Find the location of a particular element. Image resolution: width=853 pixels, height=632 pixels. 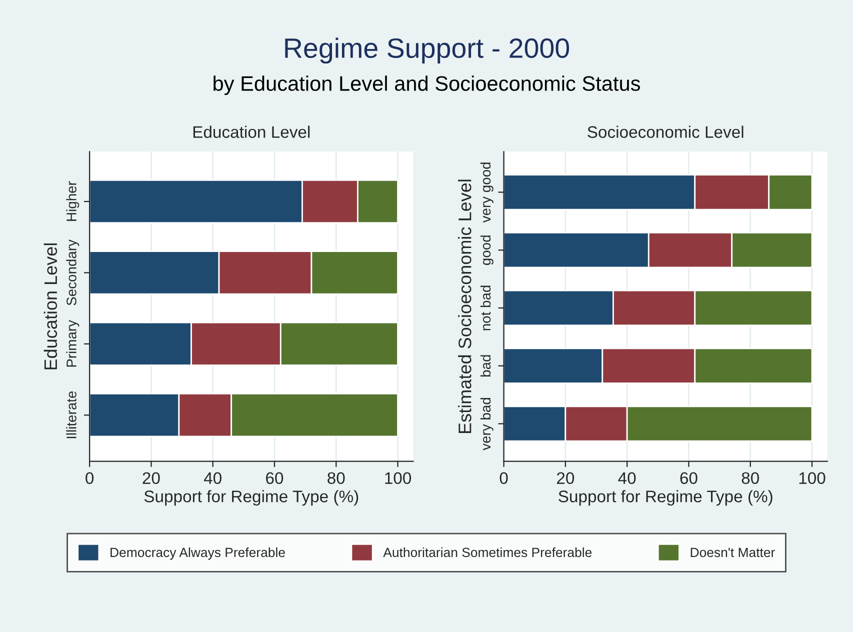

y-tick-label: good is located at coordinates (487, 250).